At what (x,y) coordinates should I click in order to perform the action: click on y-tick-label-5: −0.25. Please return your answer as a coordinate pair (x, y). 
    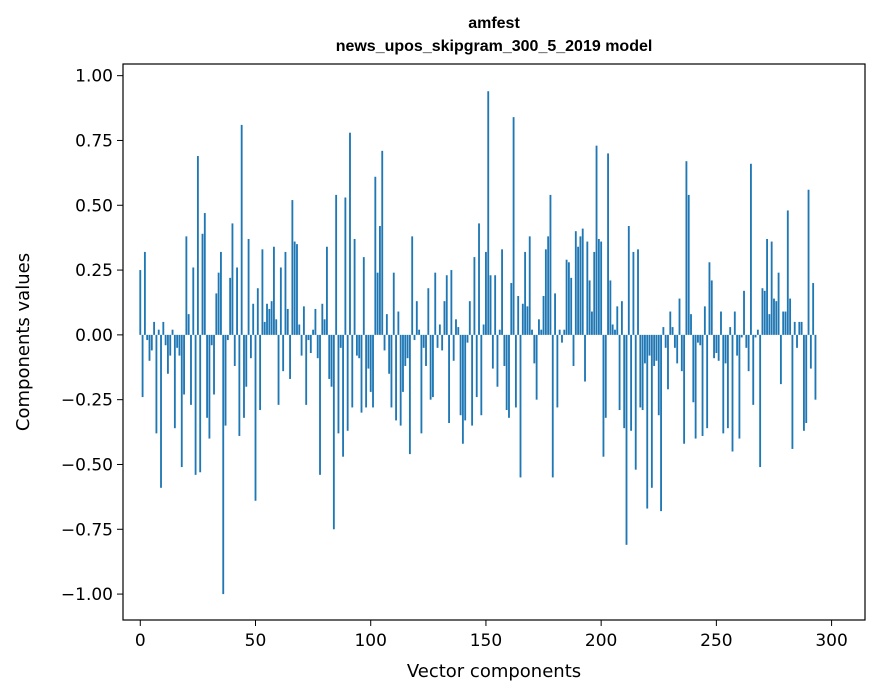
    Looking at the image, I should click on (87, 401).